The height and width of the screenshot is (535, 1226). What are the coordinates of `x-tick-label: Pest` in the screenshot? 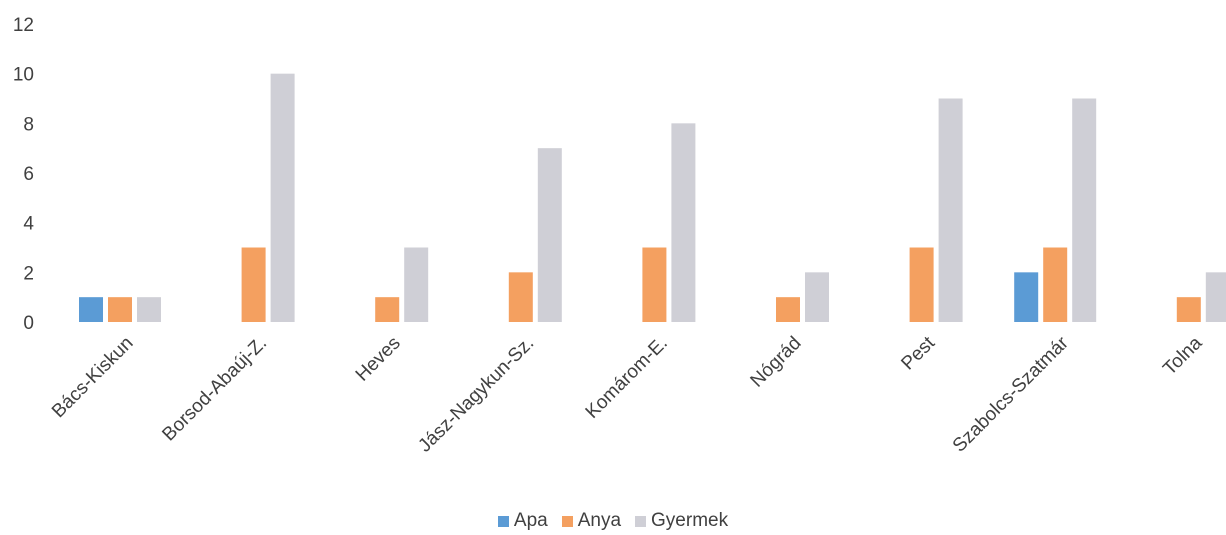 It's located at (918, 353).